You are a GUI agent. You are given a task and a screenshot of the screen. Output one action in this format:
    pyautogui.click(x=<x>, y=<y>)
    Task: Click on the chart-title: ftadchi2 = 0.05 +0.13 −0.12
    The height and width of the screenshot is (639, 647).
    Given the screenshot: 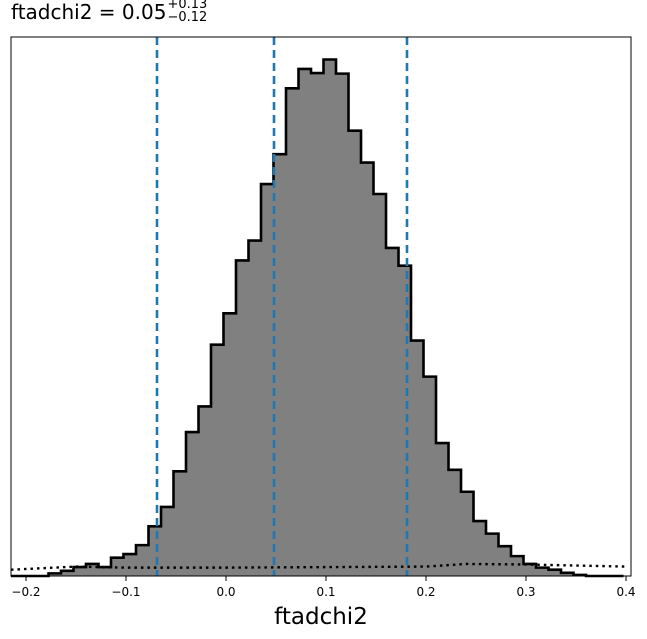 What is the action you would take?
    pyautogui.click(x=109, y=13)
    